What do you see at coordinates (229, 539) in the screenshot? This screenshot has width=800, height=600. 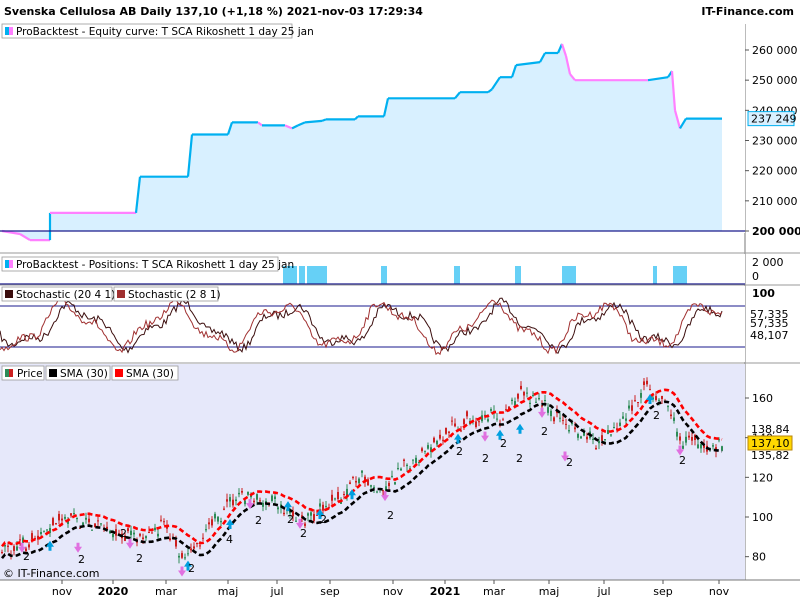 I see `signal-count-label: 4` at bounding box center [229, 539].